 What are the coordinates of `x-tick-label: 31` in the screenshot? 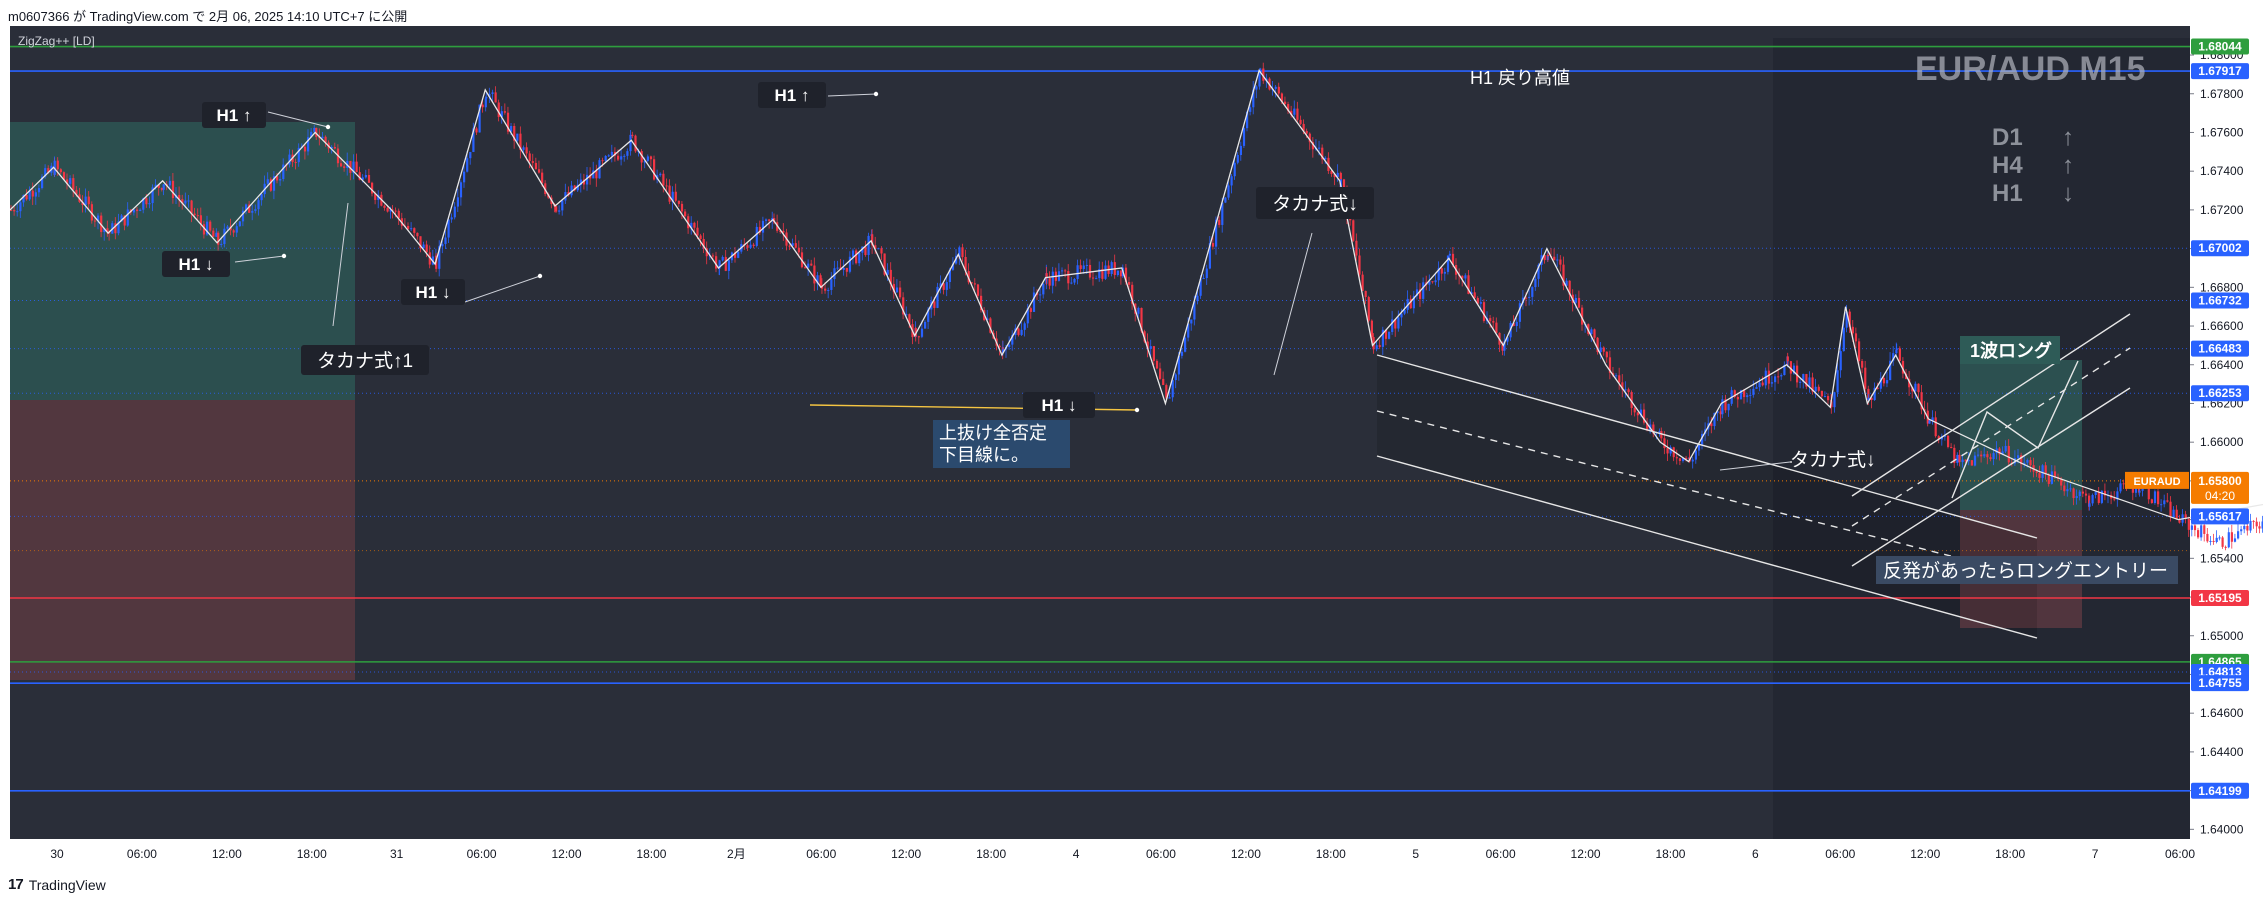 It's located at (397, 854).